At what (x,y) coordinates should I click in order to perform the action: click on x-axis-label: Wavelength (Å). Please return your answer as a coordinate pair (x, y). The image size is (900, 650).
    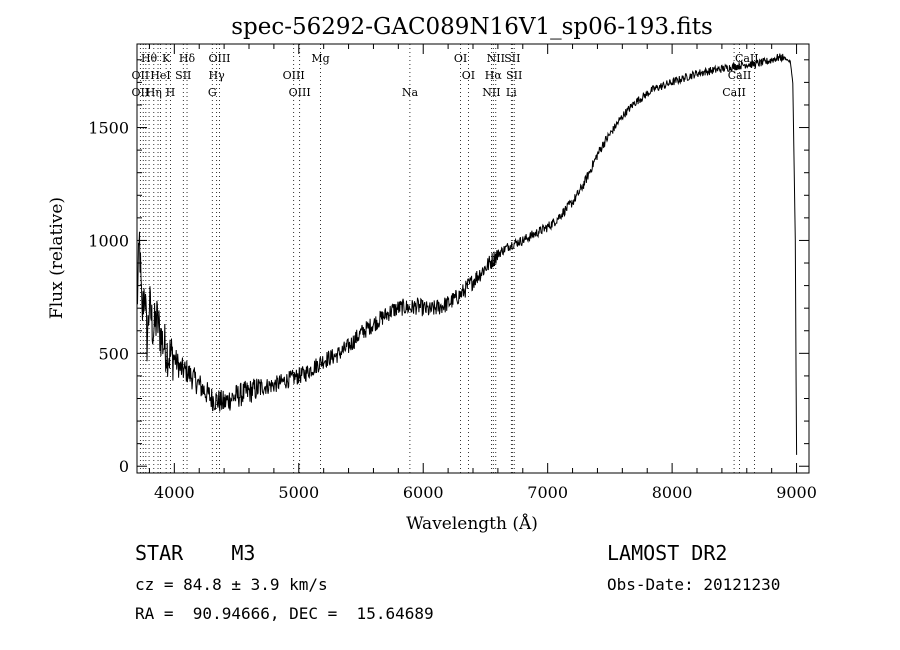
    Looking at the image, I should click on (472, 523).